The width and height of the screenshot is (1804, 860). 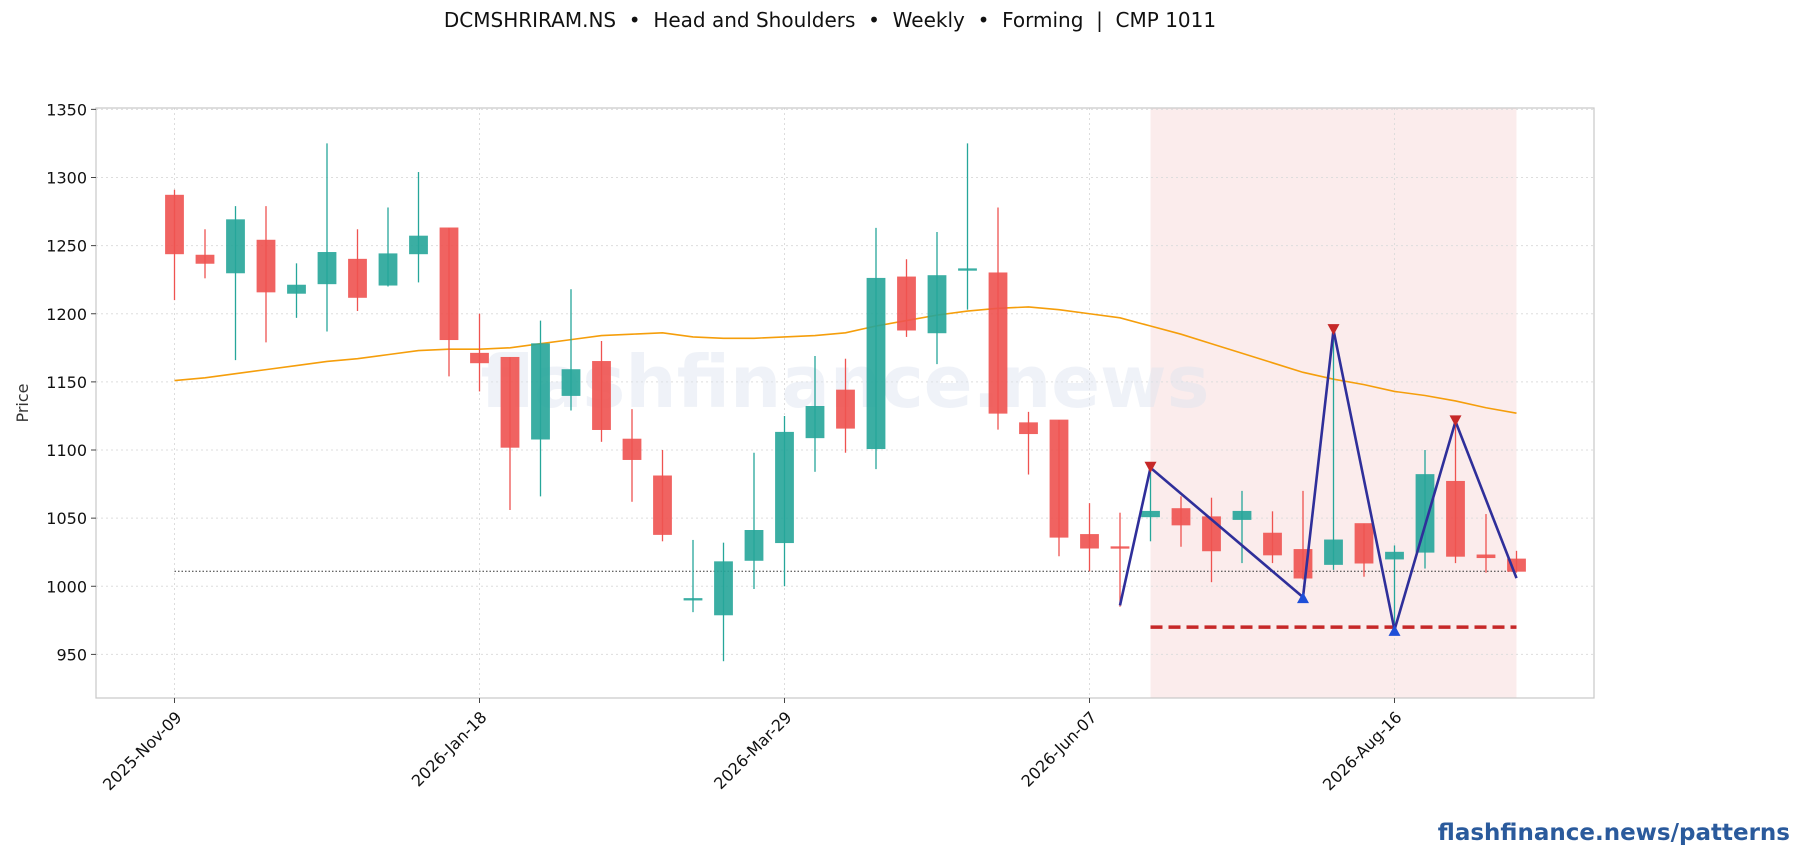 What do you see at coordinates (66, 177) in the screenshot?
I see `y-tick-label: 1300` at bounding box center [66, 177].